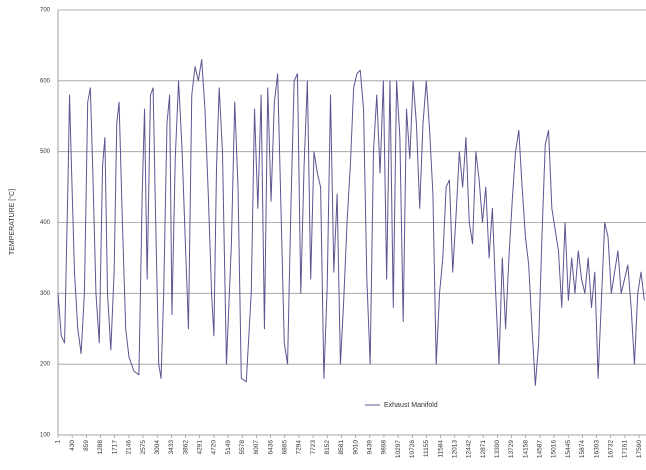 The width and height of the screenshot is (646, 470). What do you see at coordinates (284, 447) in the screenshot?
I see `x-tick-label: 6865` at bounding box center [284, 447].